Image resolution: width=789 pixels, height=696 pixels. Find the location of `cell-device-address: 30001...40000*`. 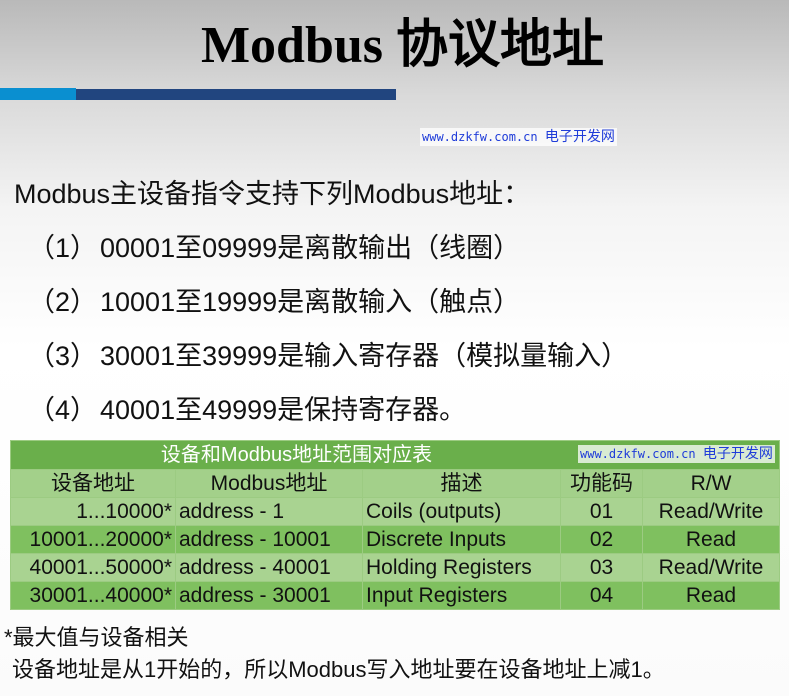

cell-device-address: 30001...40000* is located at coordinates (93, 595).